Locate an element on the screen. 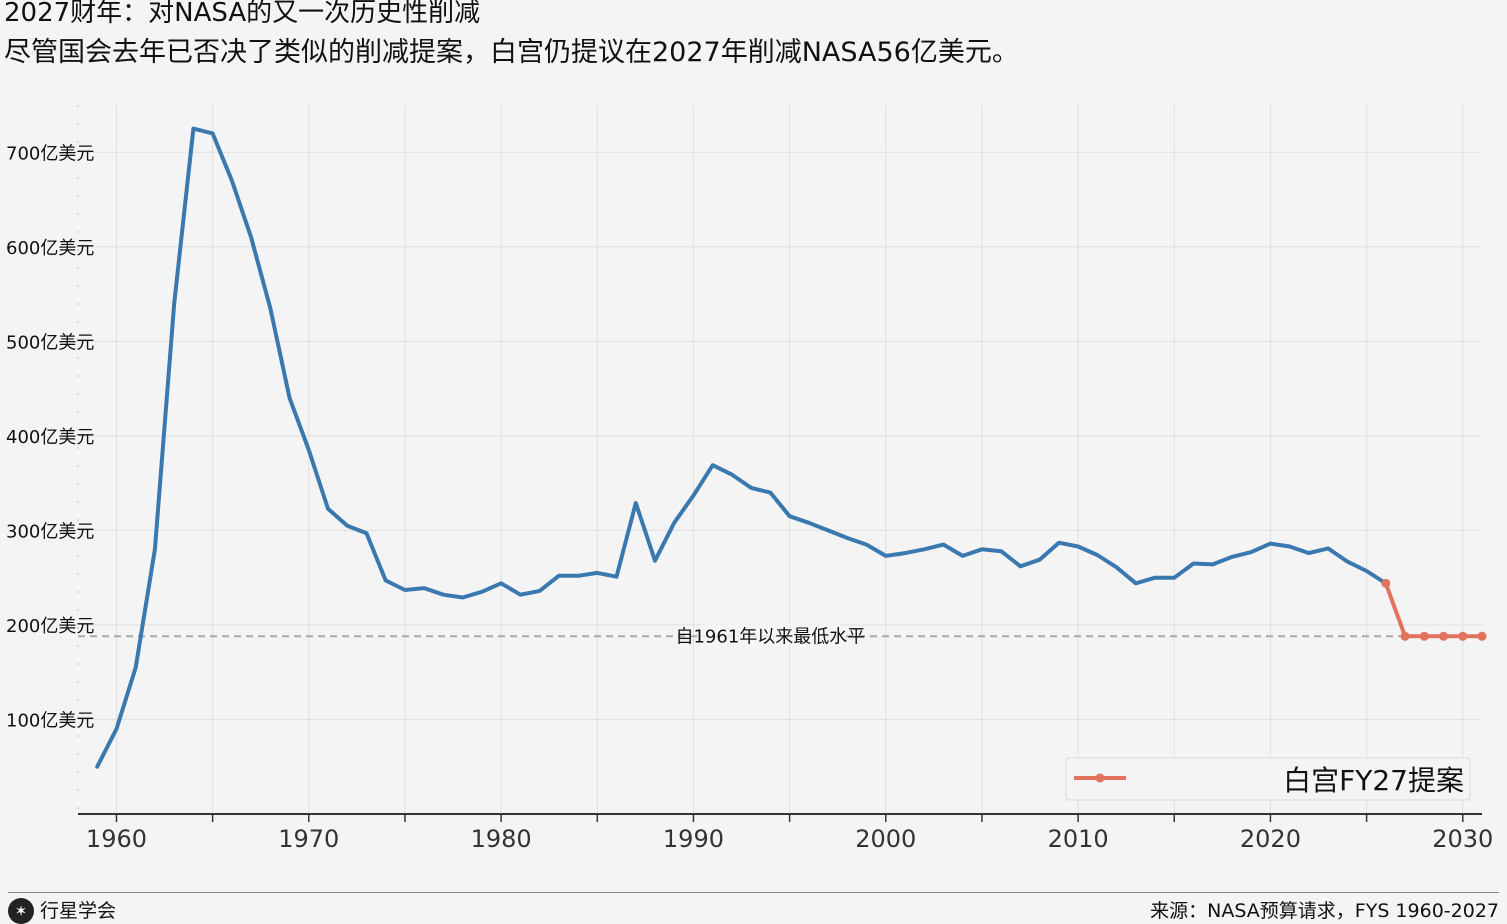  chart-title: 2027财年：对NASA的又一次历史性削减 is located at coordinates (242, 14).